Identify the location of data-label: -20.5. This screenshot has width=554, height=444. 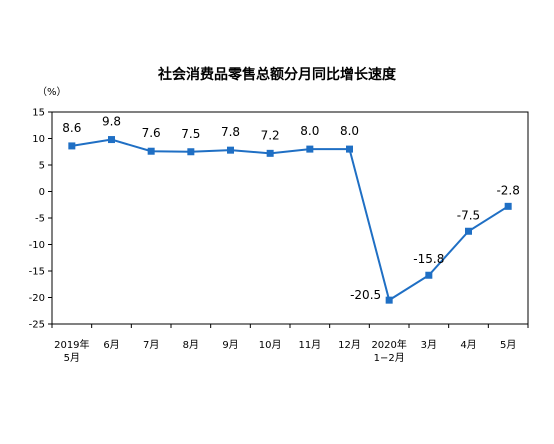
(365, 295).